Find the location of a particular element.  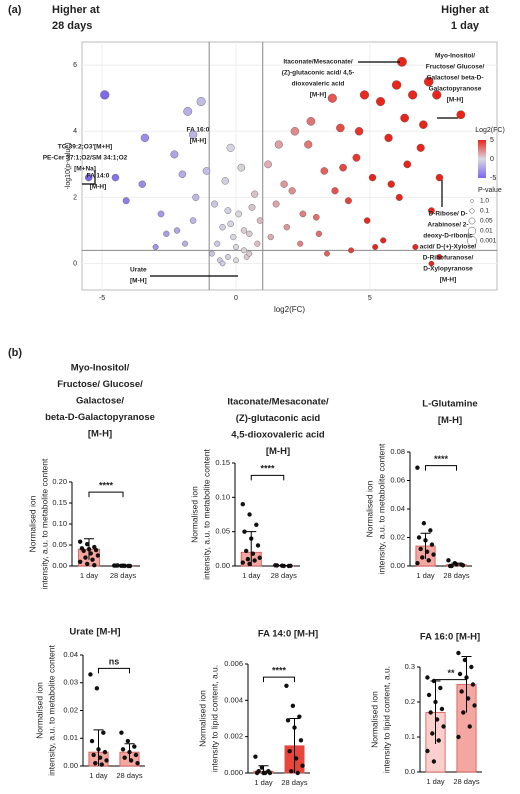

annotation: TG 39:2;O3'[M+H] is located at coordinates (85, 147).